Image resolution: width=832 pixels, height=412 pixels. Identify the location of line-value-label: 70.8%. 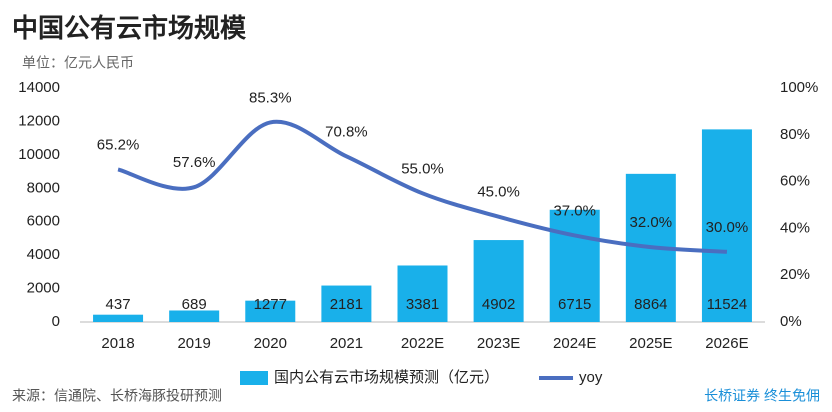
(346, 131).